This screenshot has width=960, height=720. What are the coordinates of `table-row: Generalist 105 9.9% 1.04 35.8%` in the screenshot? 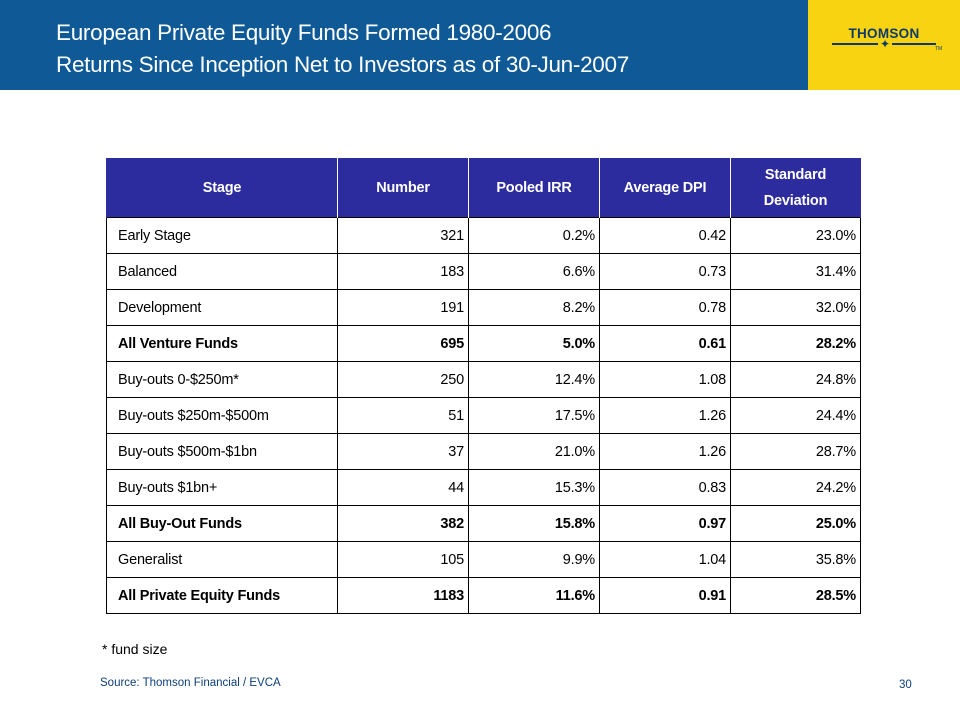 It's located at (483, 559).